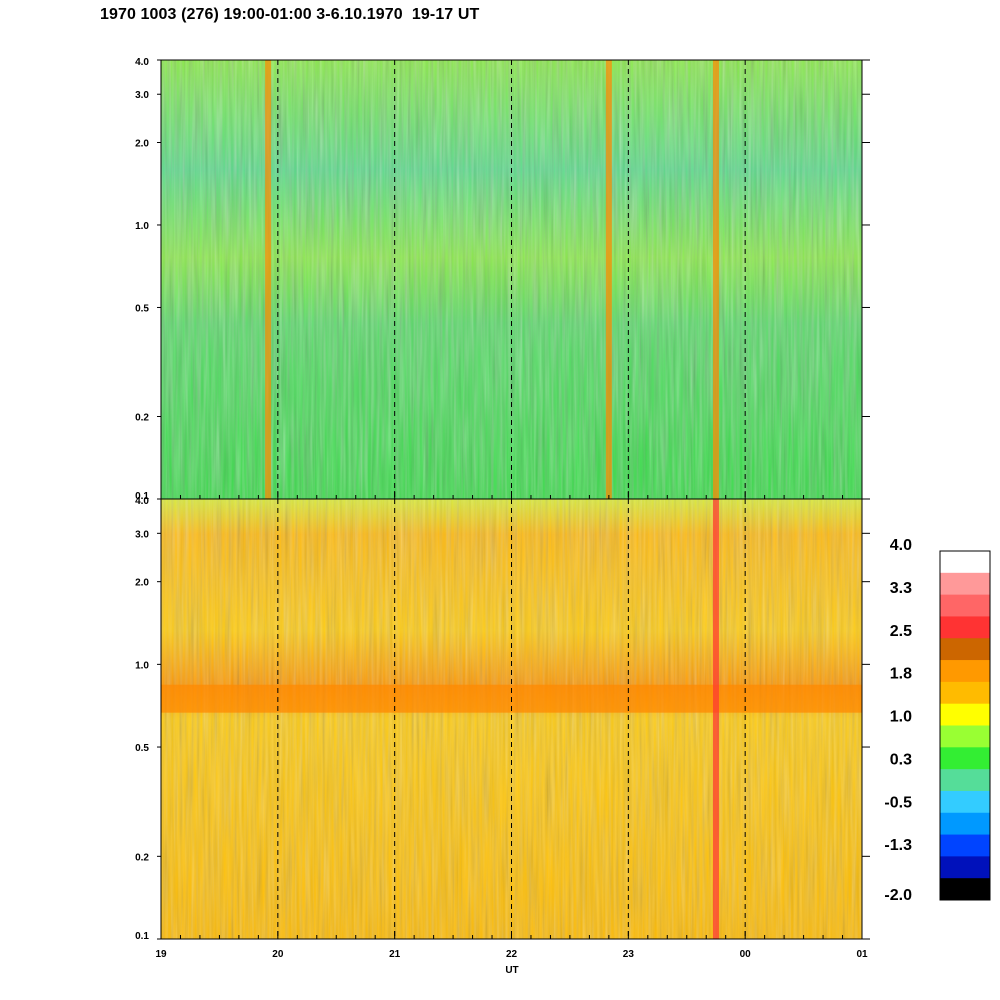  What do you see at coordinates (901, 717) in the screenshot?
I see `colorbar-label: 1.0` at bounding box center [901, 717].